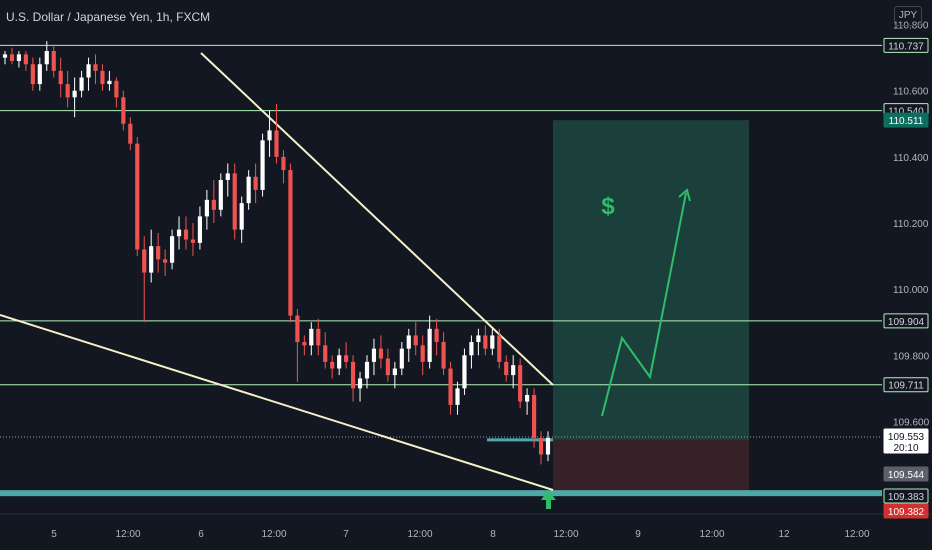  Describe the element at coordinates (906, 437) in the screenshot. I see `price-tag-label: 109.553` at that location.